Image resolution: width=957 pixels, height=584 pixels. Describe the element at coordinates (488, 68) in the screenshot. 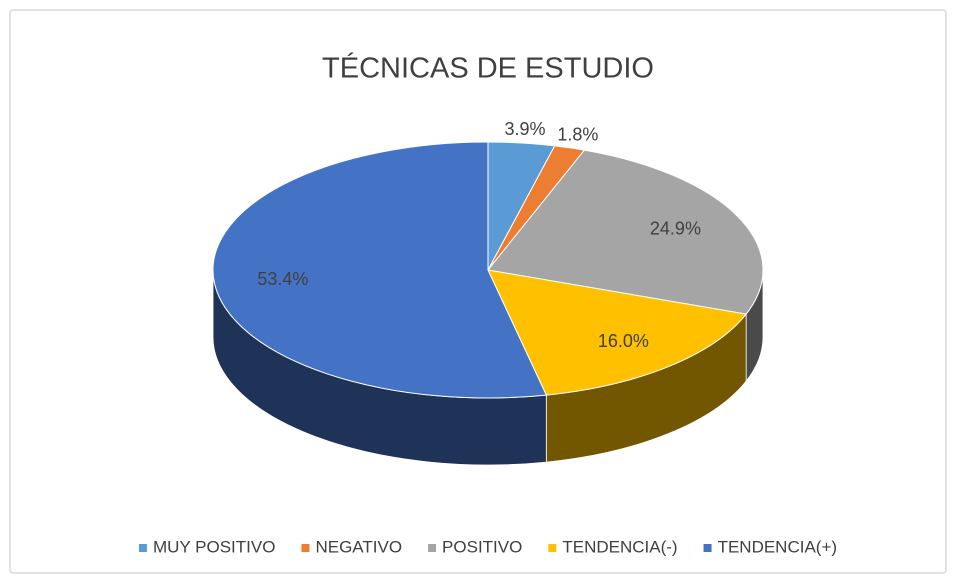

I see `chart-title: TÉCNICAS DE ESTUDIO` at that location.